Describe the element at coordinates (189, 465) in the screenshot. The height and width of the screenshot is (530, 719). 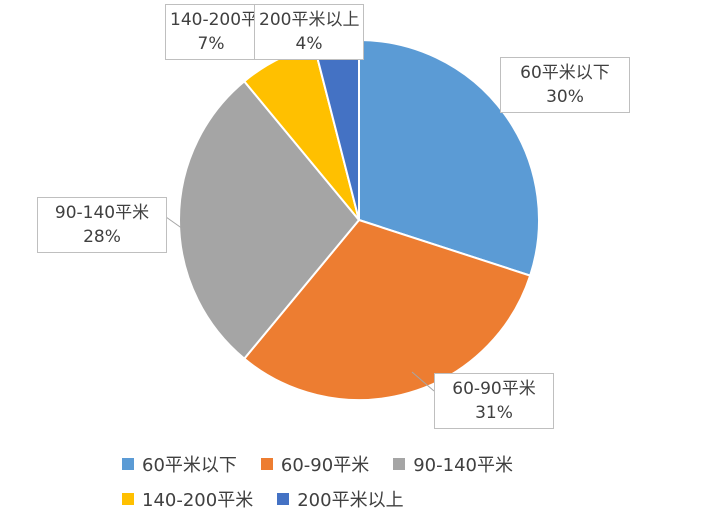
I see `legend-label: 60平米以下` at that location.